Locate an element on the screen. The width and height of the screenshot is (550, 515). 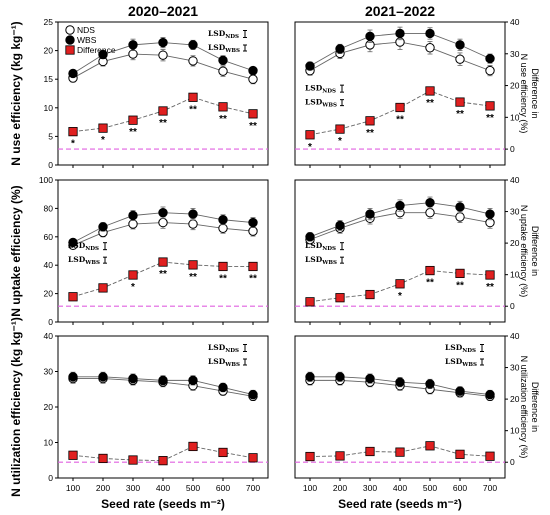
y2-tick-label: 20 is located at coordinates (515, 399).